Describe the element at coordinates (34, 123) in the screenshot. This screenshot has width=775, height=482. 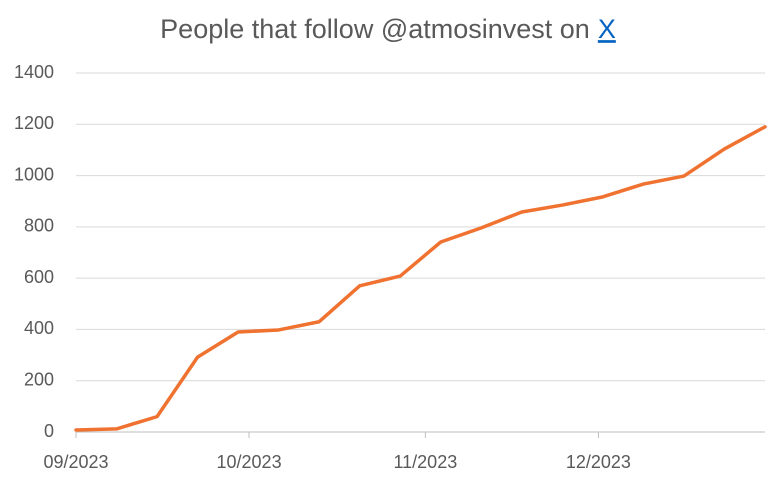
I see `y-tick-label: 1200` at that location.